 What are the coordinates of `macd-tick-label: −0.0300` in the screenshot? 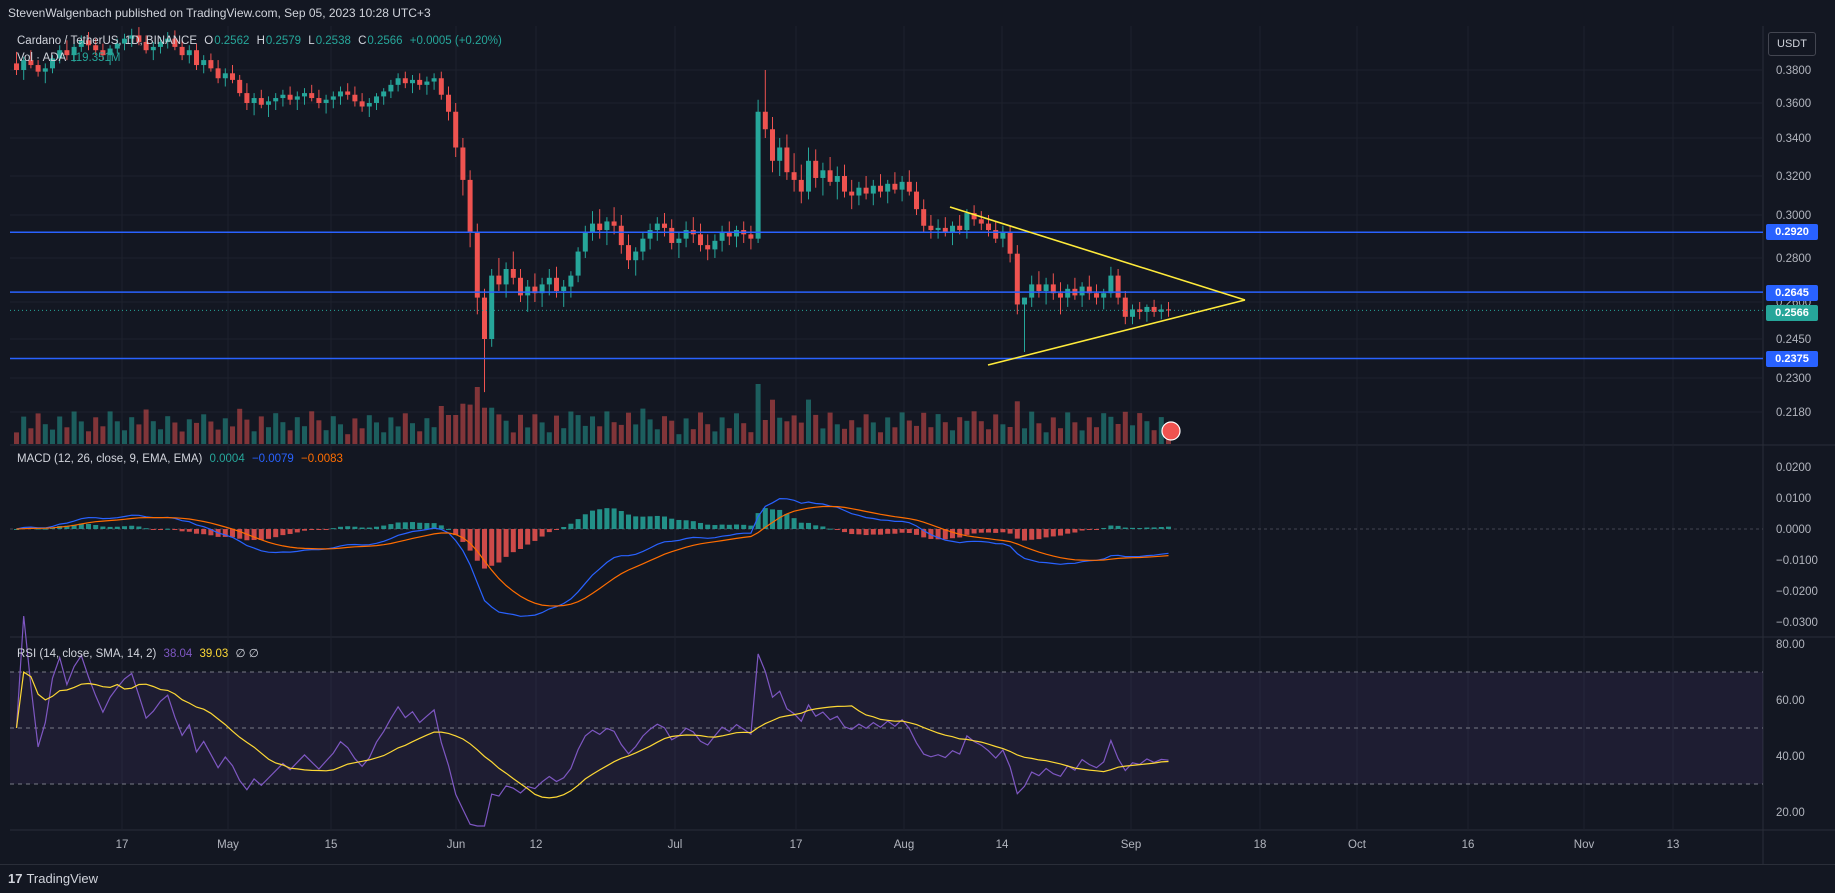 It's located at (1797, 623).